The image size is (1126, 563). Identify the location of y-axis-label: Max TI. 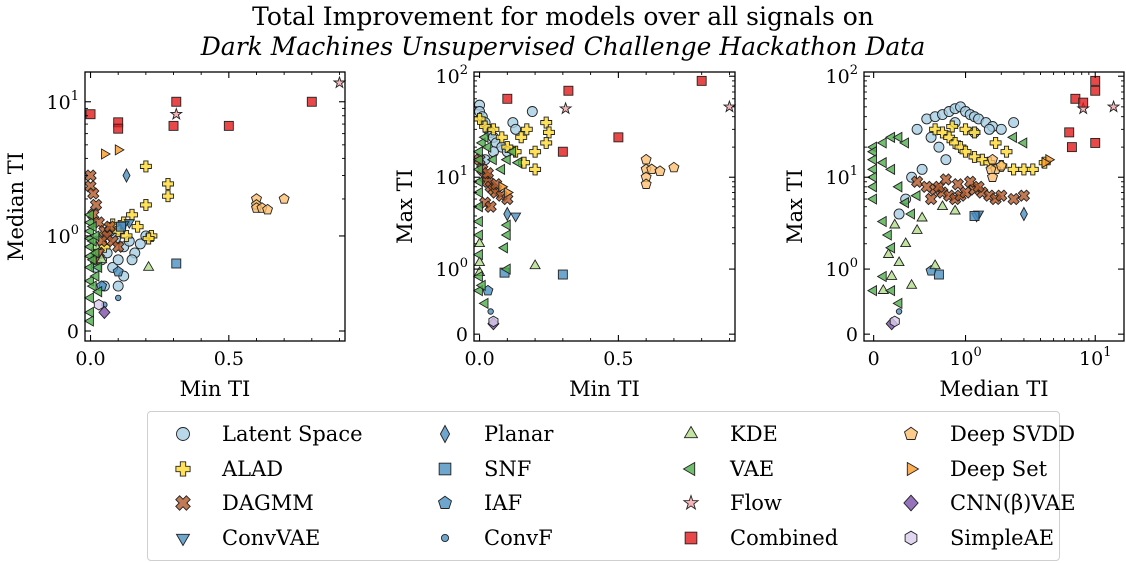
(405, 206).